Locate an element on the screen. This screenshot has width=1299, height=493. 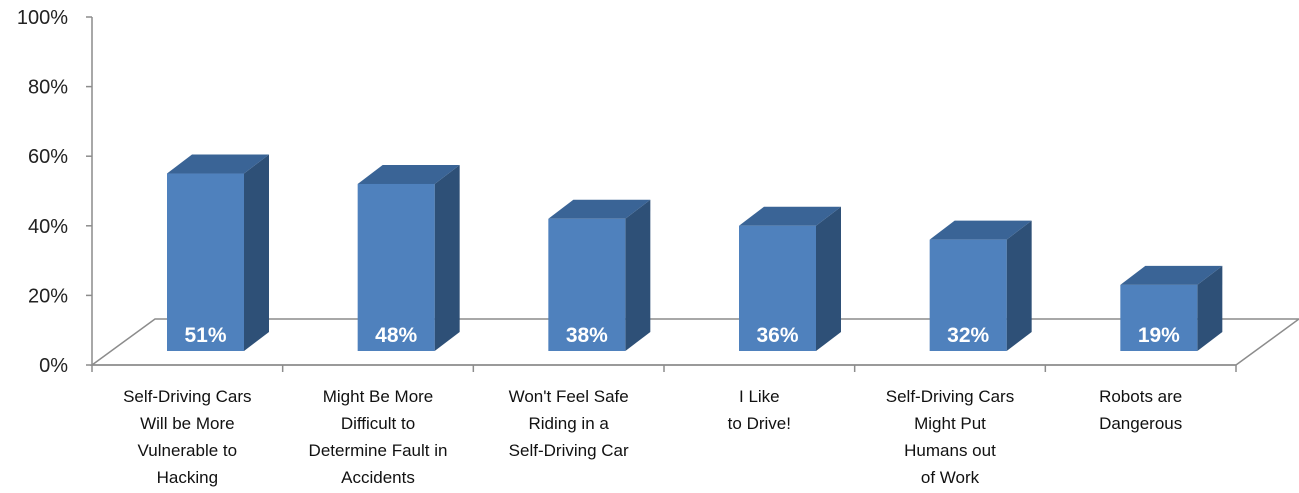
bar-2: 48% is located at coordinates (408, 257).